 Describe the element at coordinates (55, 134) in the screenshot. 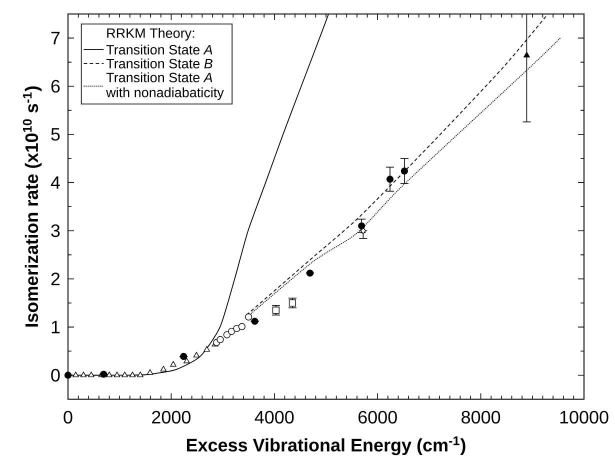

I see `y-tick-label: 5` at that location.